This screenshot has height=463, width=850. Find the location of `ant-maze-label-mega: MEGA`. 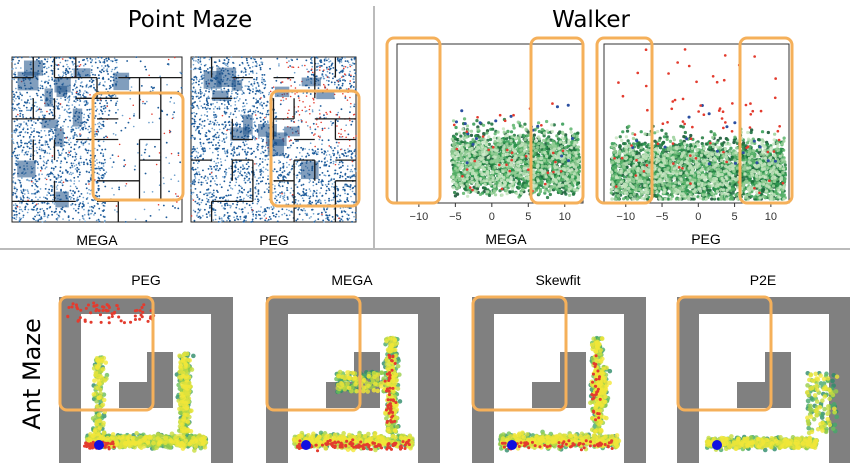

ant-maze-label-mega: MEGA is located at coordinates (352, 280).